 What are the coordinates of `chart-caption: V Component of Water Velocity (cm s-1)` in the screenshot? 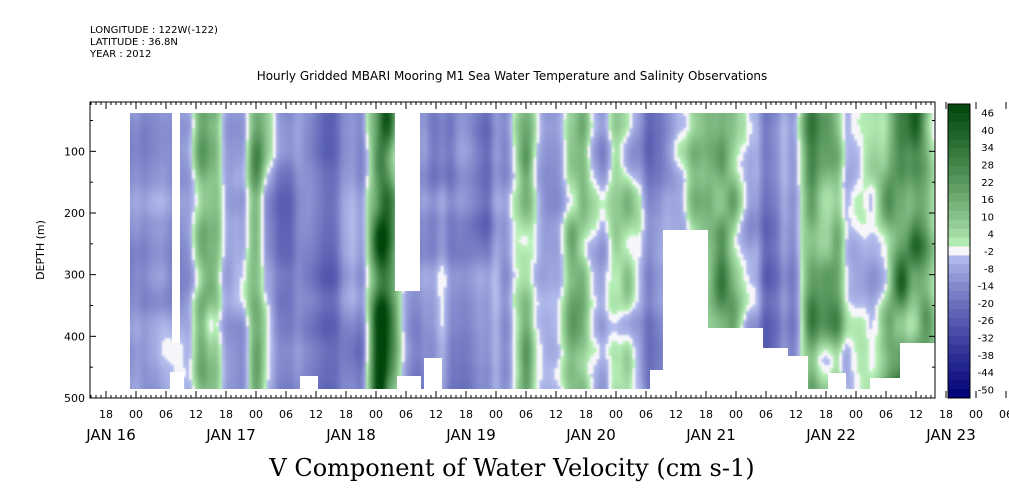 It's located at (511, 468).